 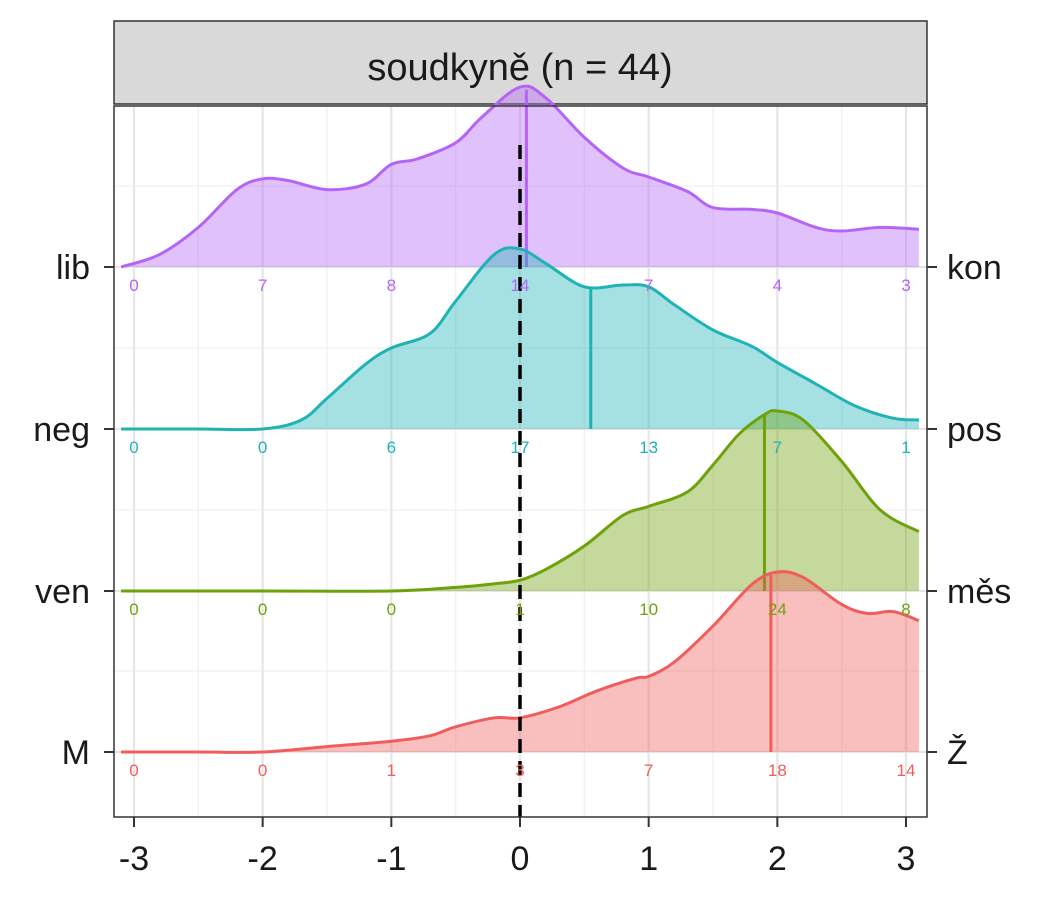 What do you see at coordinates (62, 592) in the screenshot?
I see `y-tick-label-left: ven` at bounding box center [62, 592].